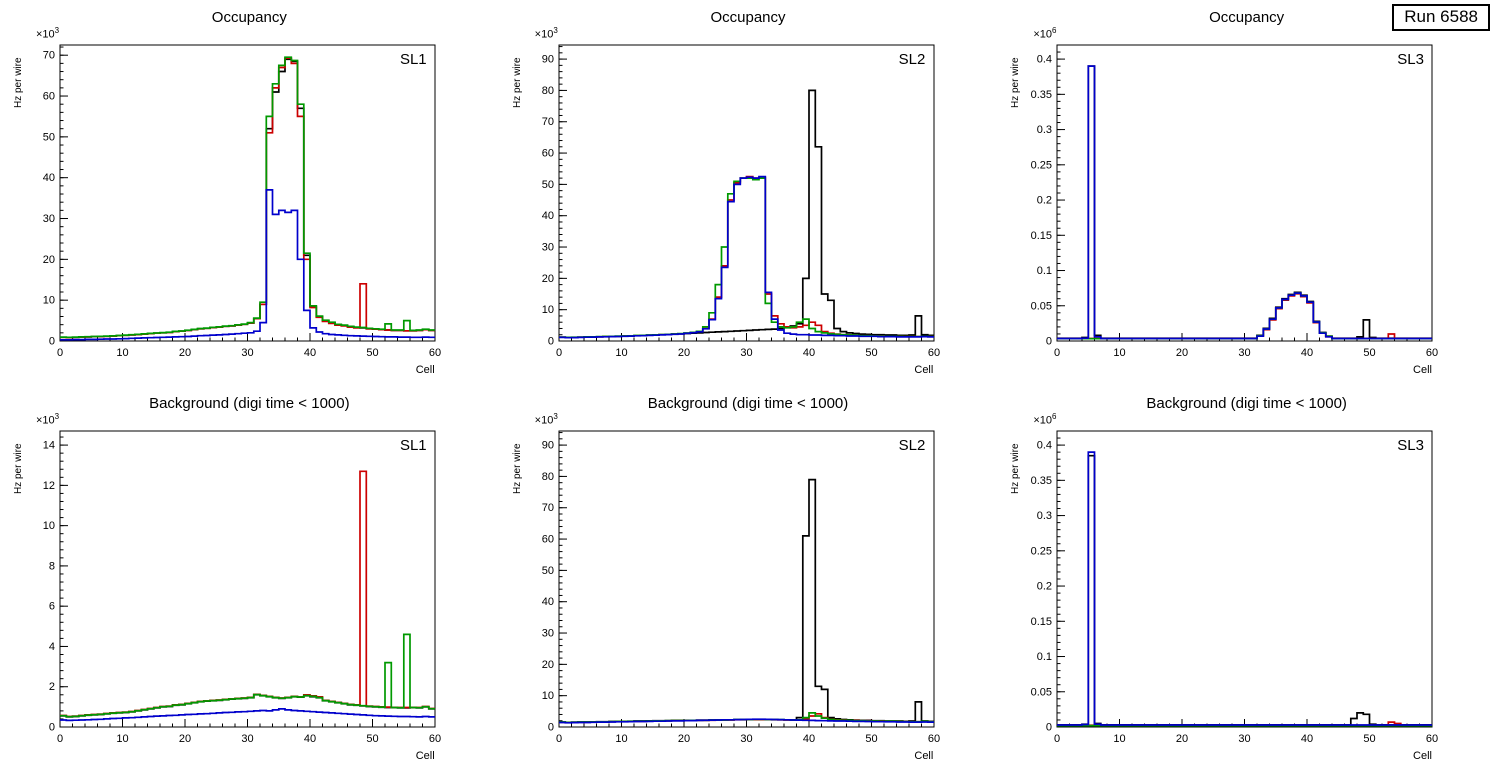 This screenshot has width=1496, height=772. What do you see at coordinates (52, 566) in the screenshot?
I see `svg-text: 8` at bounding box center [52, 566].